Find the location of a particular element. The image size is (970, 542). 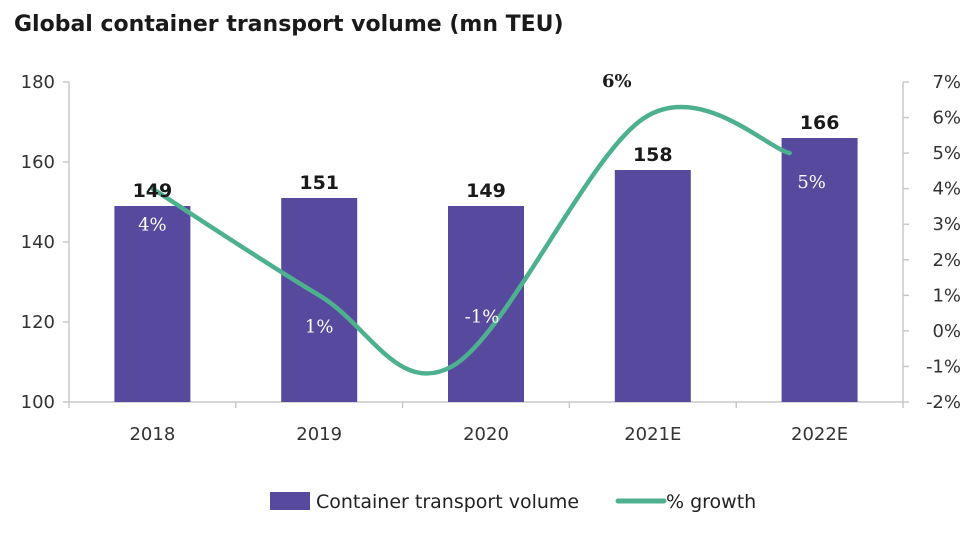

x-tick-label: 2018 is located at coordinates (152, 434).